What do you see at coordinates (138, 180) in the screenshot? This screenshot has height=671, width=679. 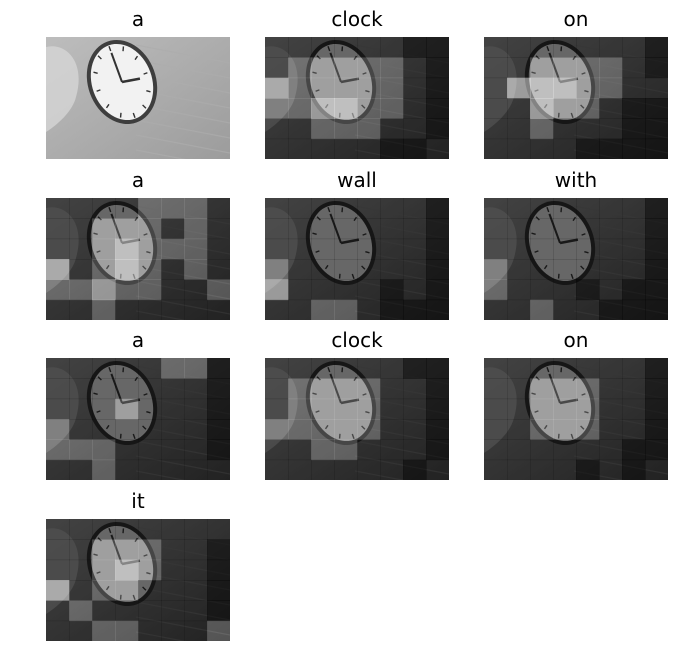 I see `caption-word: a` at bounding box center [138, 180].